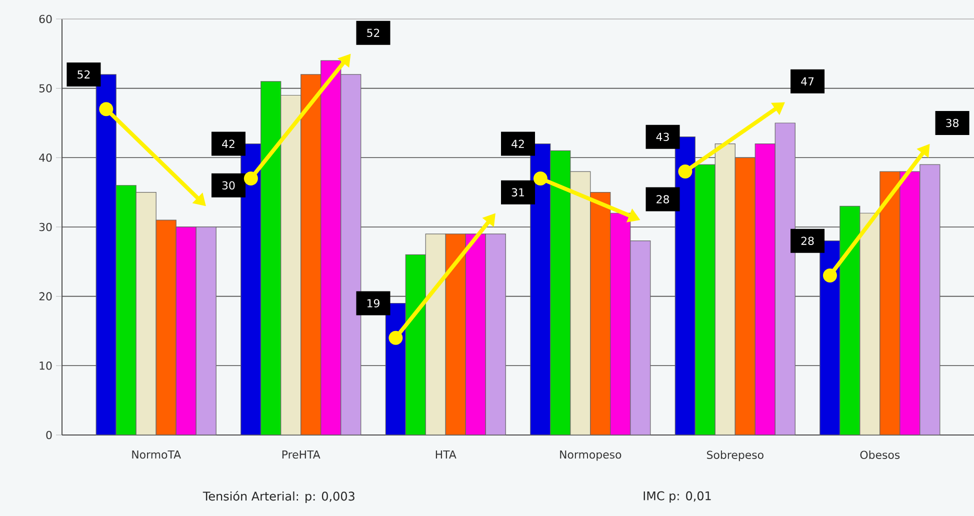 Image resolution: width=974 pixels, height=516 pixels. I want to click on annotation: 19, so click(373, 303).